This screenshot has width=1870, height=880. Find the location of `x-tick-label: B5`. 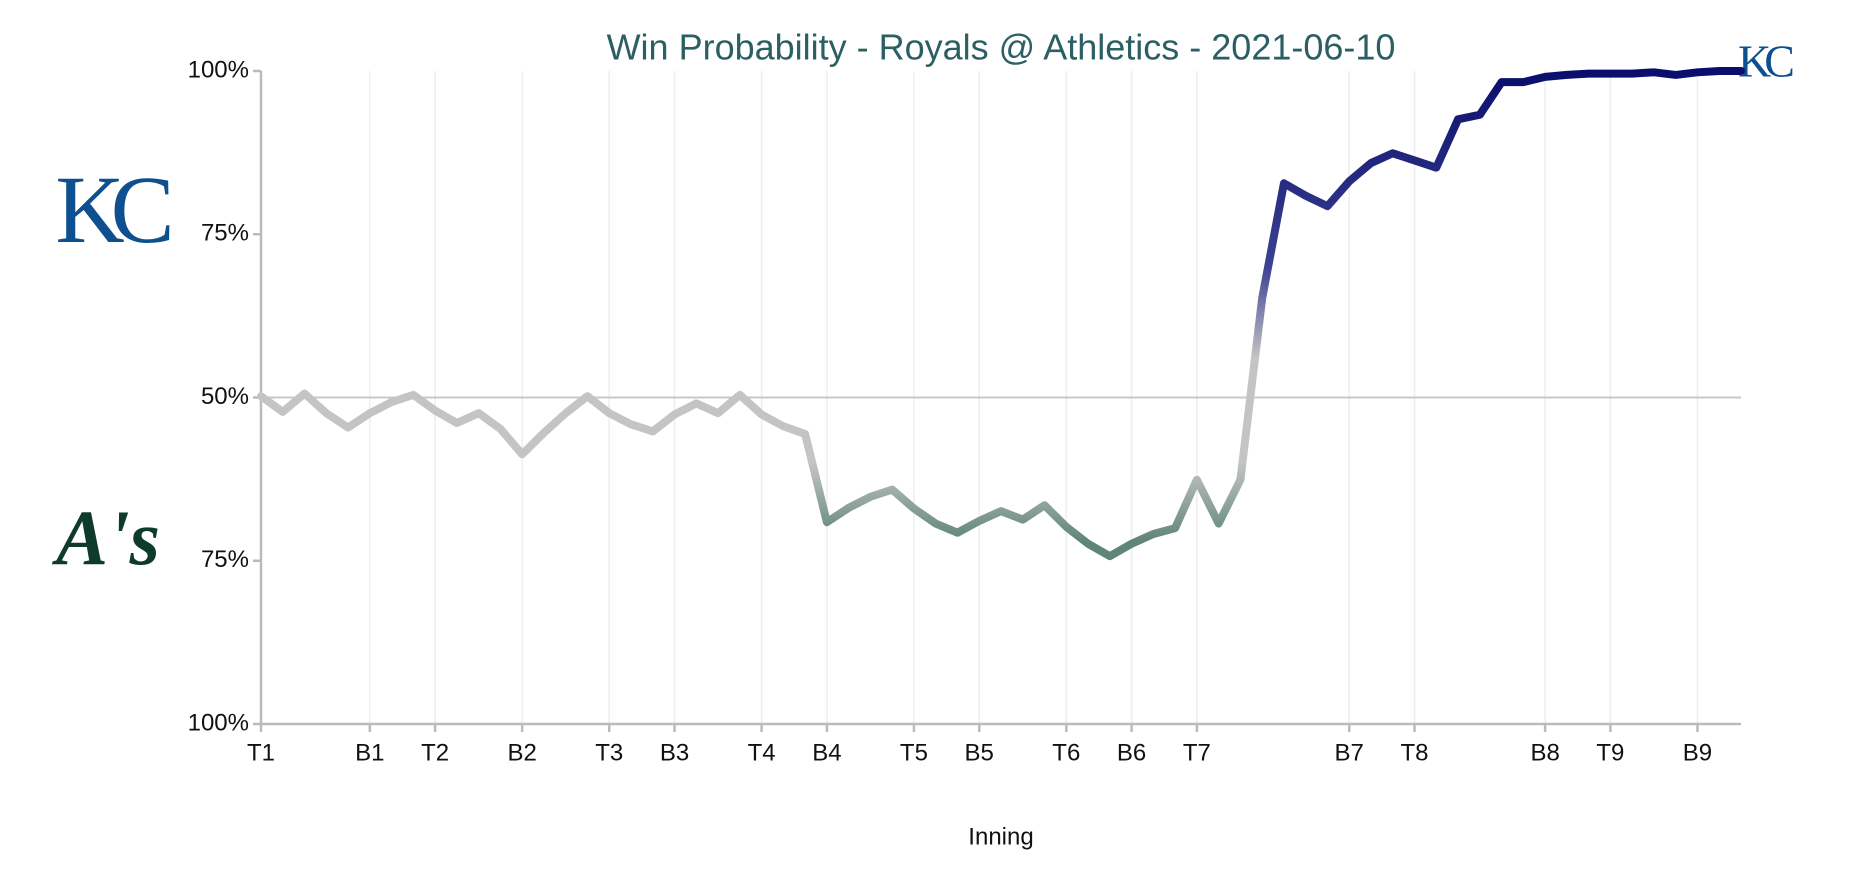

x-tick-label: B5 is located at coordinates (979, 752).